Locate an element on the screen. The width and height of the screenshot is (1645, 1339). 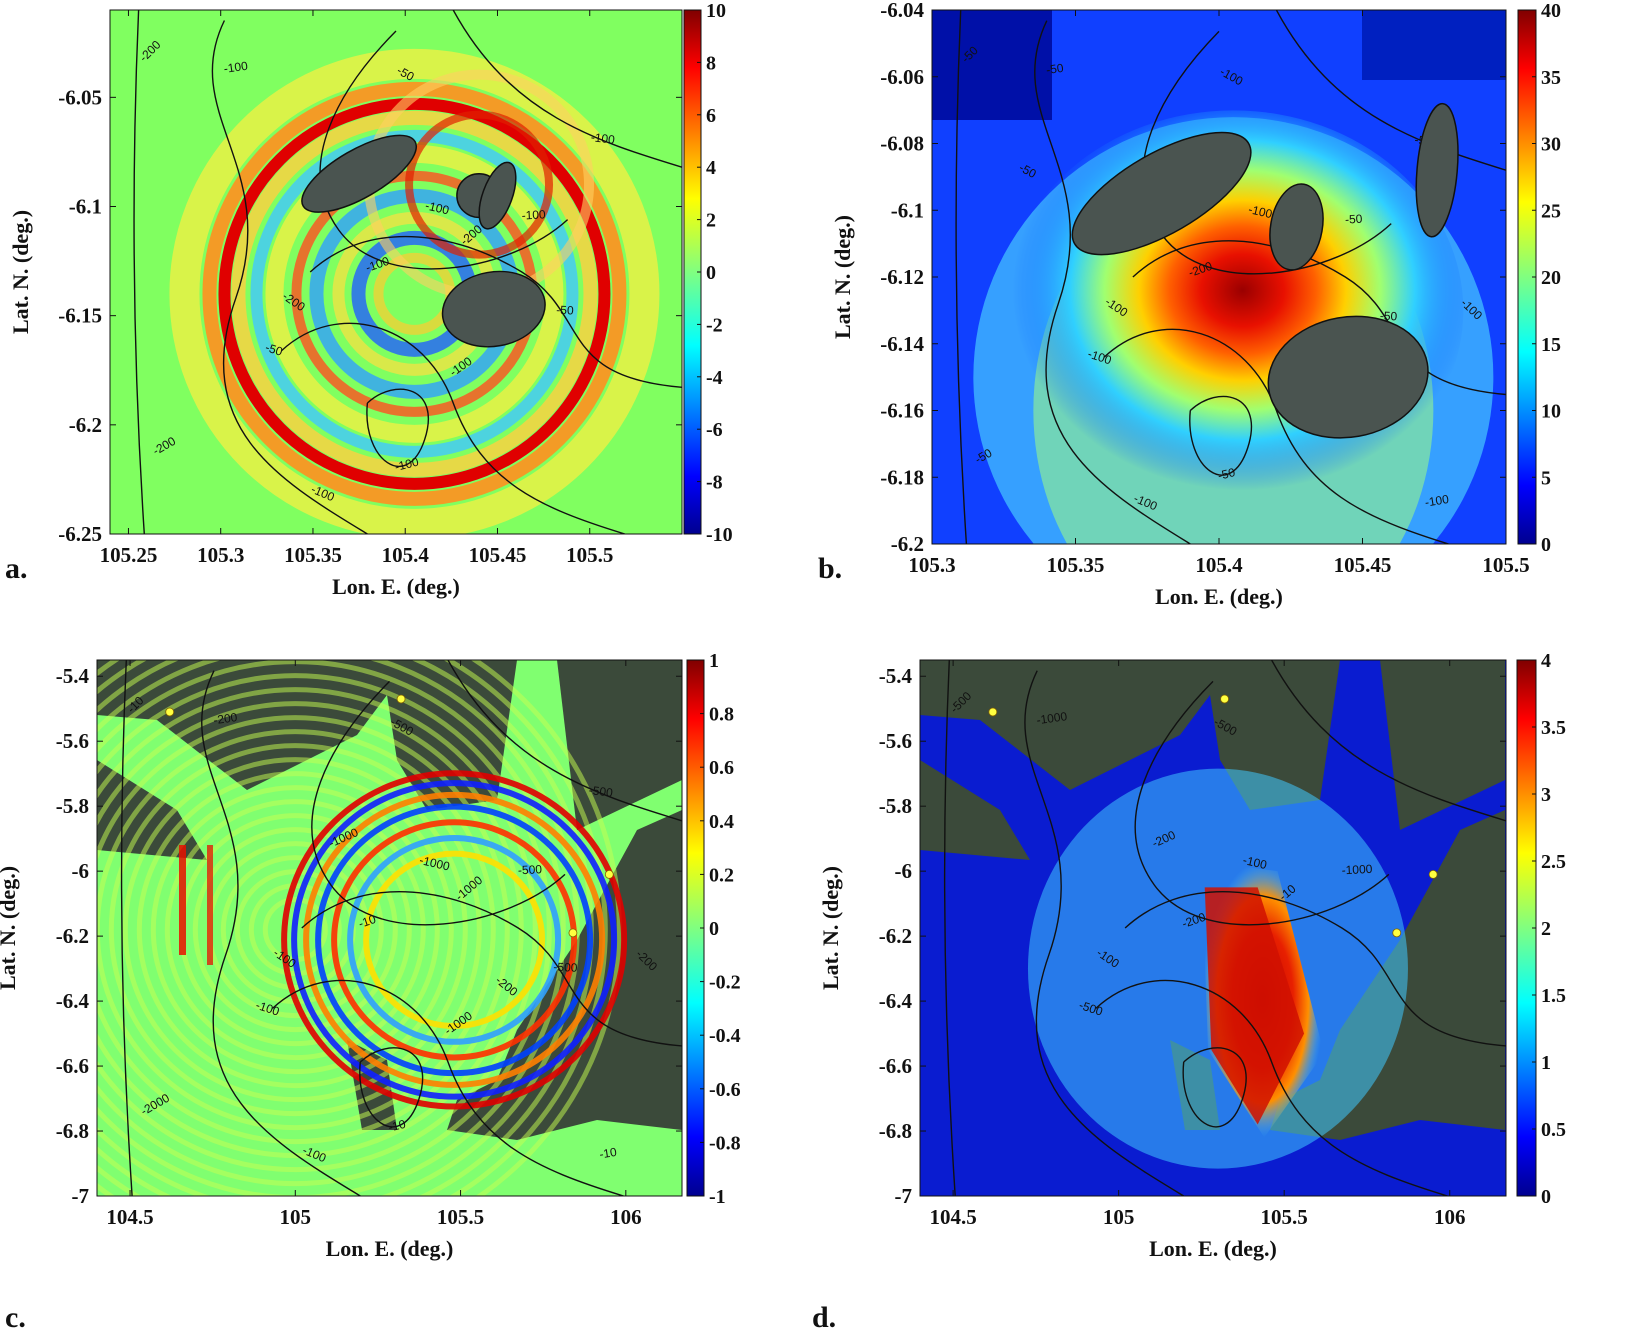
y-tick-label: -6.6 is located at coordinates (895, 1066).